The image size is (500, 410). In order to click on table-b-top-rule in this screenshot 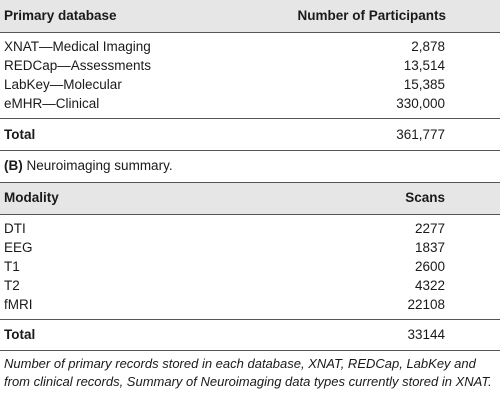, I will do `click(250, 182)`.